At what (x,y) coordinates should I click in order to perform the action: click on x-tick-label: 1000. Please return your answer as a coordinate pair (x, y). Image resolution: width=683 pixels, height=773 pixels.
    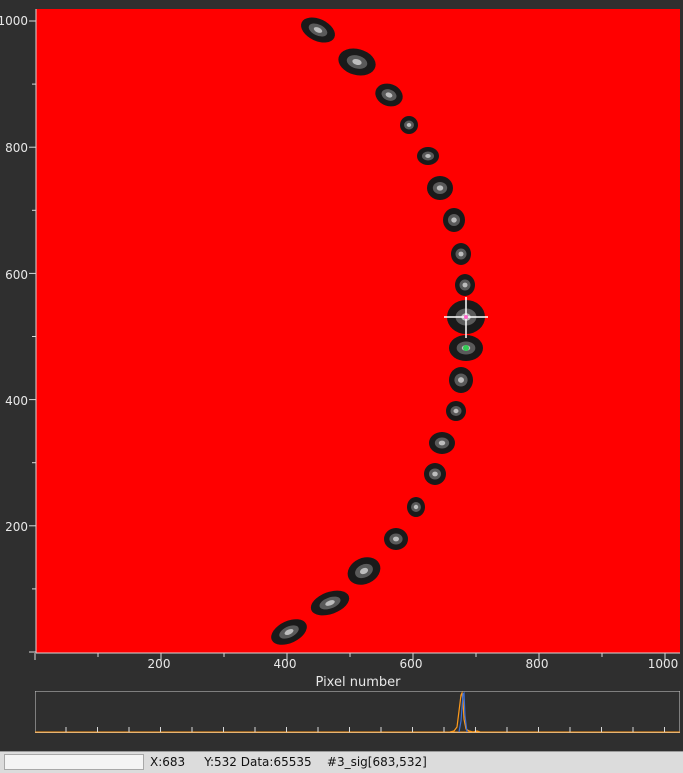
    Looking at the image, I should click on (663, 664).